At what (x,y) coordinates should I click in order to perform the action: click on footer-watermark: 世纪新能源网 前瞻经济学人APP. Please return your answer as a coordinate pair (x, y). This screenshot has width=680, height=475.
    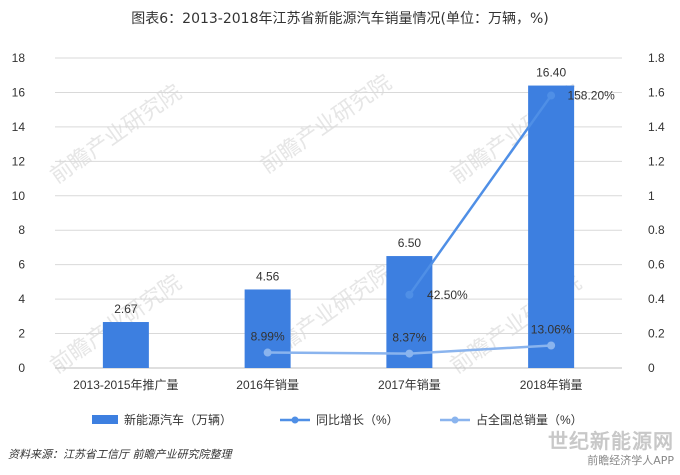
    Looking at the image, I should click on (611, 446).